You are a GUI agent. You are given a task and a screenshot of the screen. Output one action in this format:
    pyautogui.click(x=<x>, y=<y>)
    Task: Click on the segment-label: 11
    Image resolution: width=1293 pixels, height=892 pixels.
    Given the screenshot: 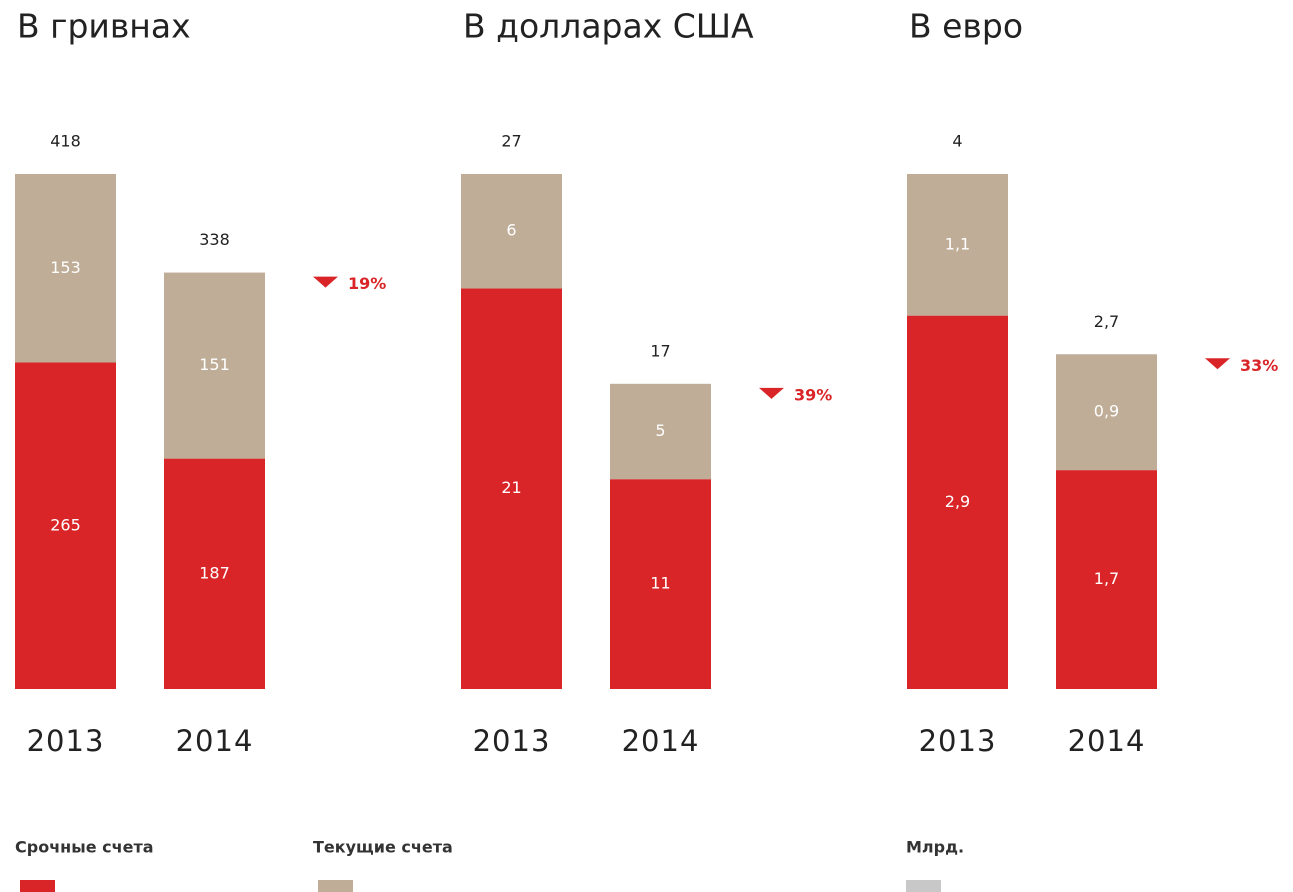 What is the action you would take?
    pyautogui.click(x=660, y=583)
    